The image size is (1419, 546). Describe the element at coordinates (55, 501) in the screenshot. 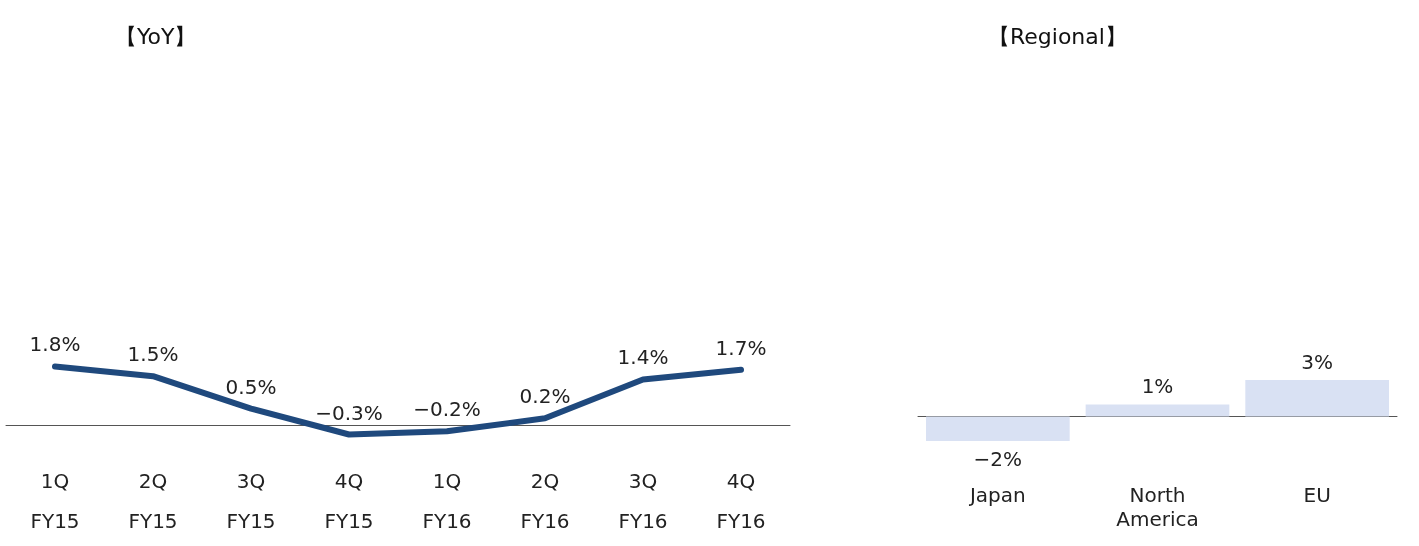

I see `x-tick-label: 1Q FY15` at that location.